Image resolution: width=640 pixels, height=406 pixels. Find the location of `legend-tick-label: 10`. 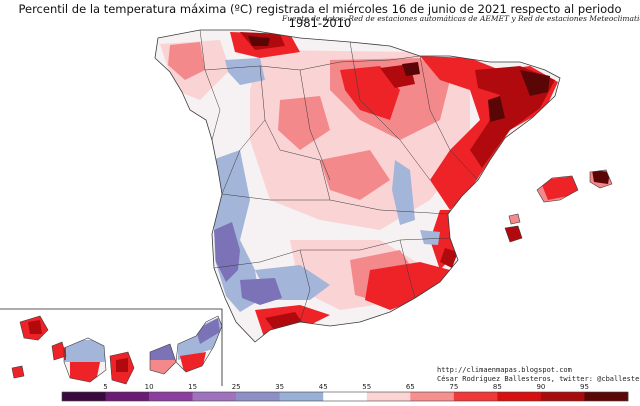

legend-tick-label: 10 is located at coordinates (149, 387).